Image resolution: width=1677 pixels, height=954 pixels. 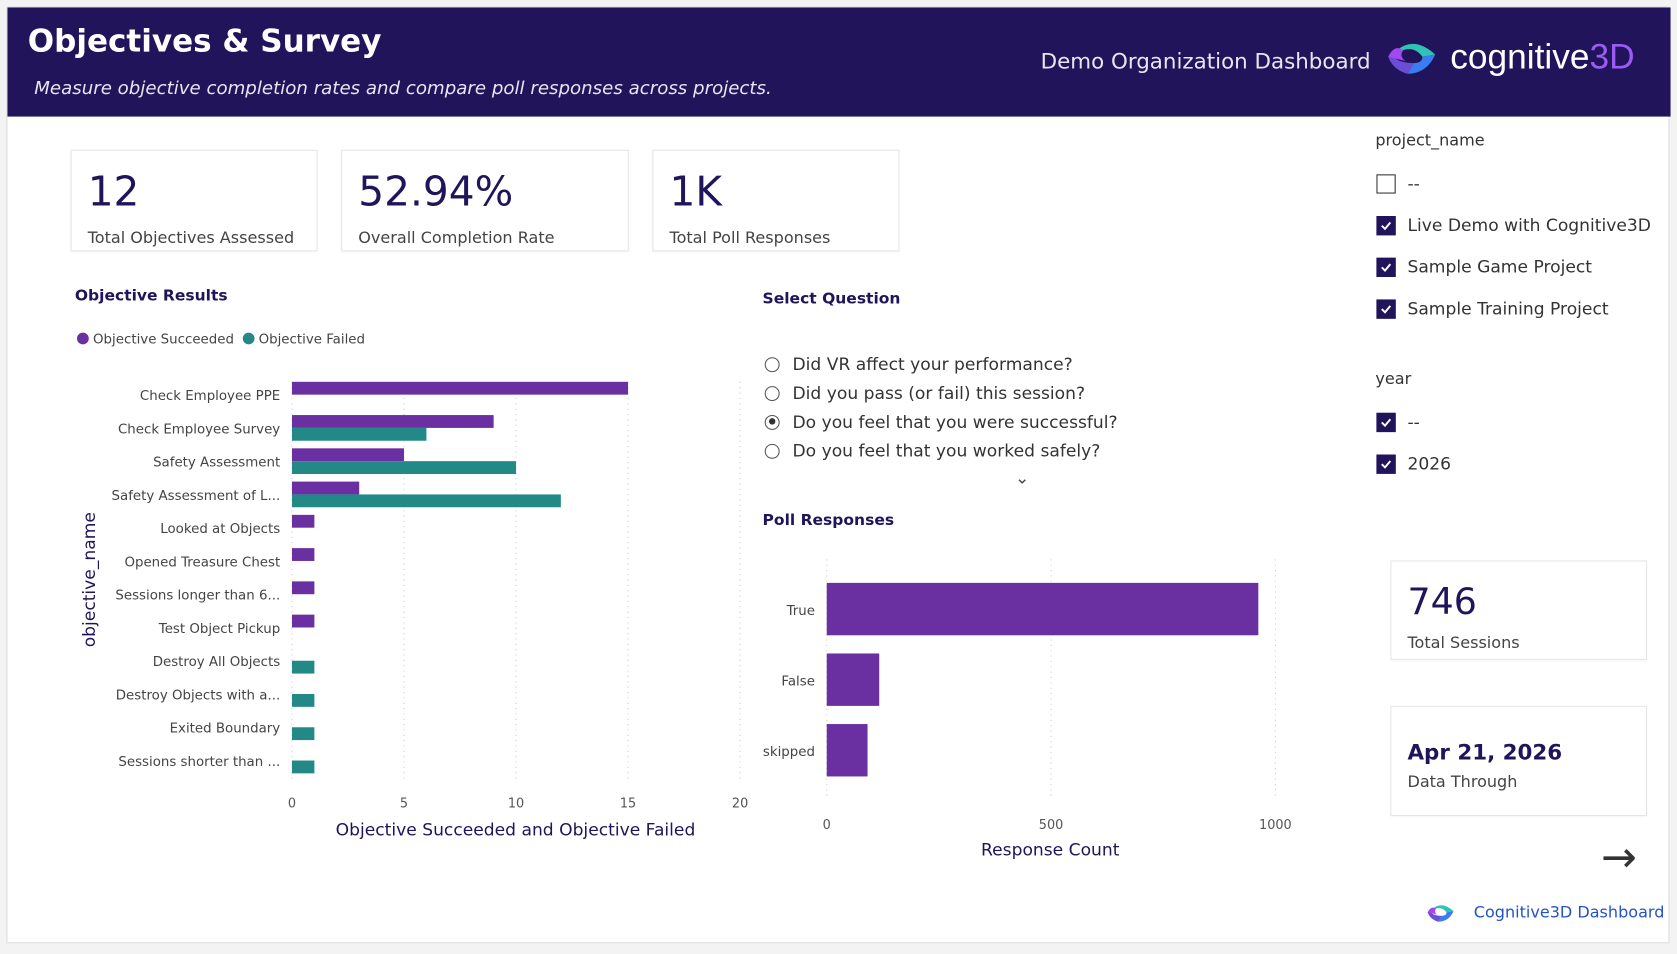 What do you see at coordinates (696, 191) in the screenshot?
I see `kpi-value: 1K` at bounding box center [696, 191].